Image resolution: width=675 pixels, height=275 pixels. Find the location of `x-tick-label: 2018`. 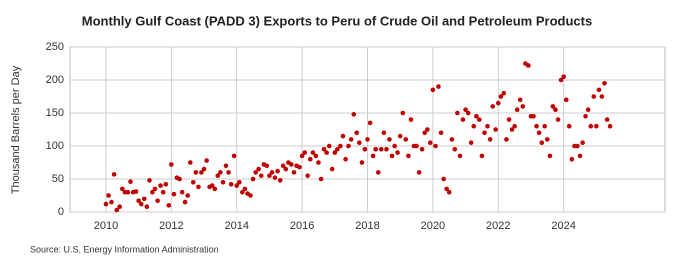

x-tick-label: 2018 is located at coordinates (367, 226).